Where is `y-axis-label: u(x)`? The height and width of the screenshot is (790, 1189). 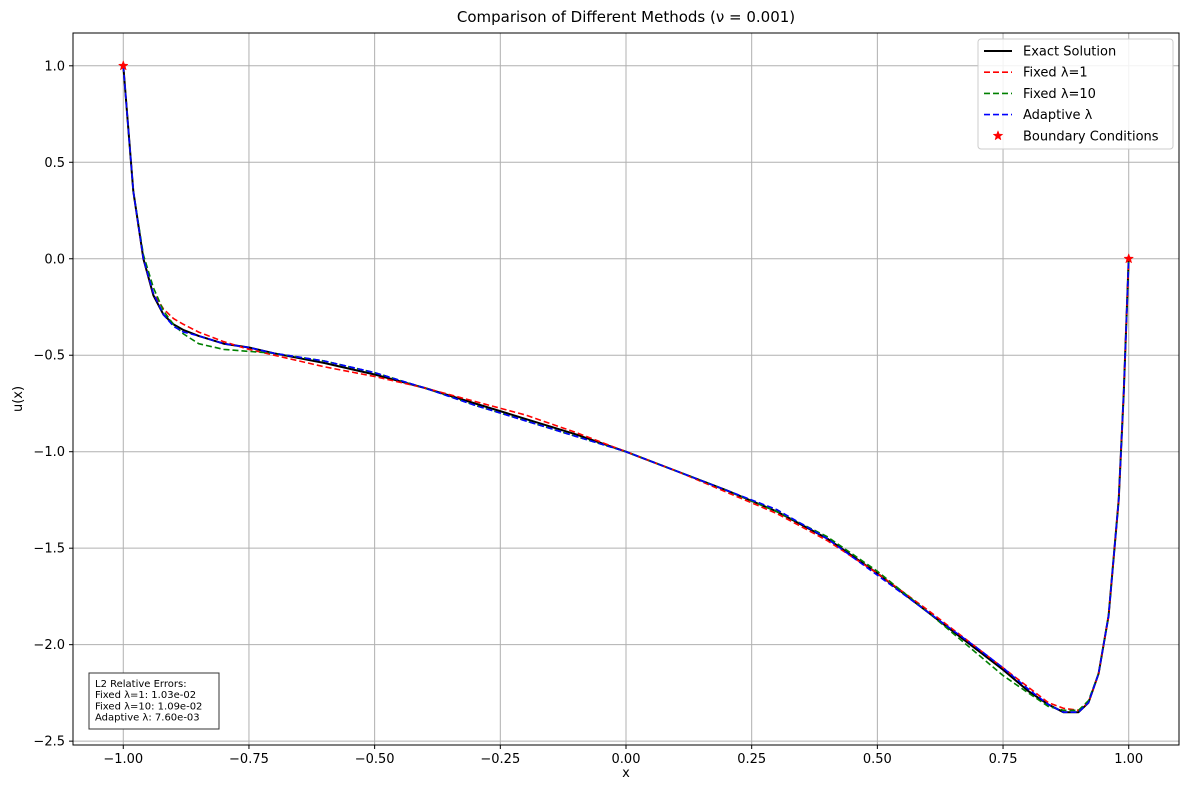
y-axis-label: u(x) is located at coordinates (18, 399).